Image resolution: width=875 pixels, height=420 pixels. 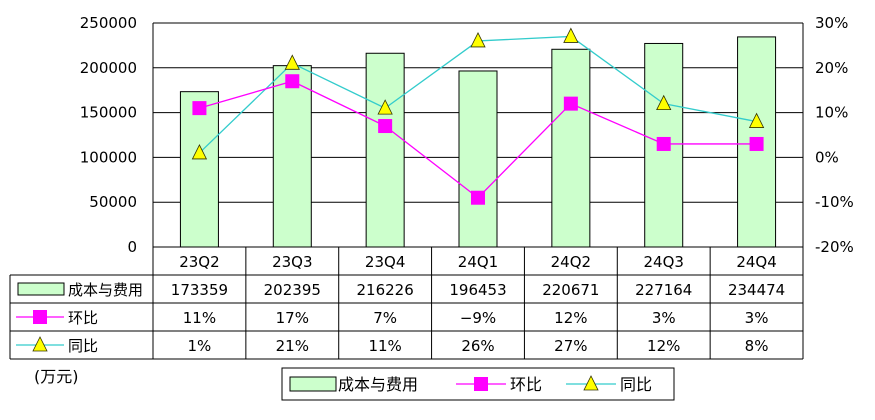 I want to click on left-axis-tick-label: 100000, so click(x=108, y=157).